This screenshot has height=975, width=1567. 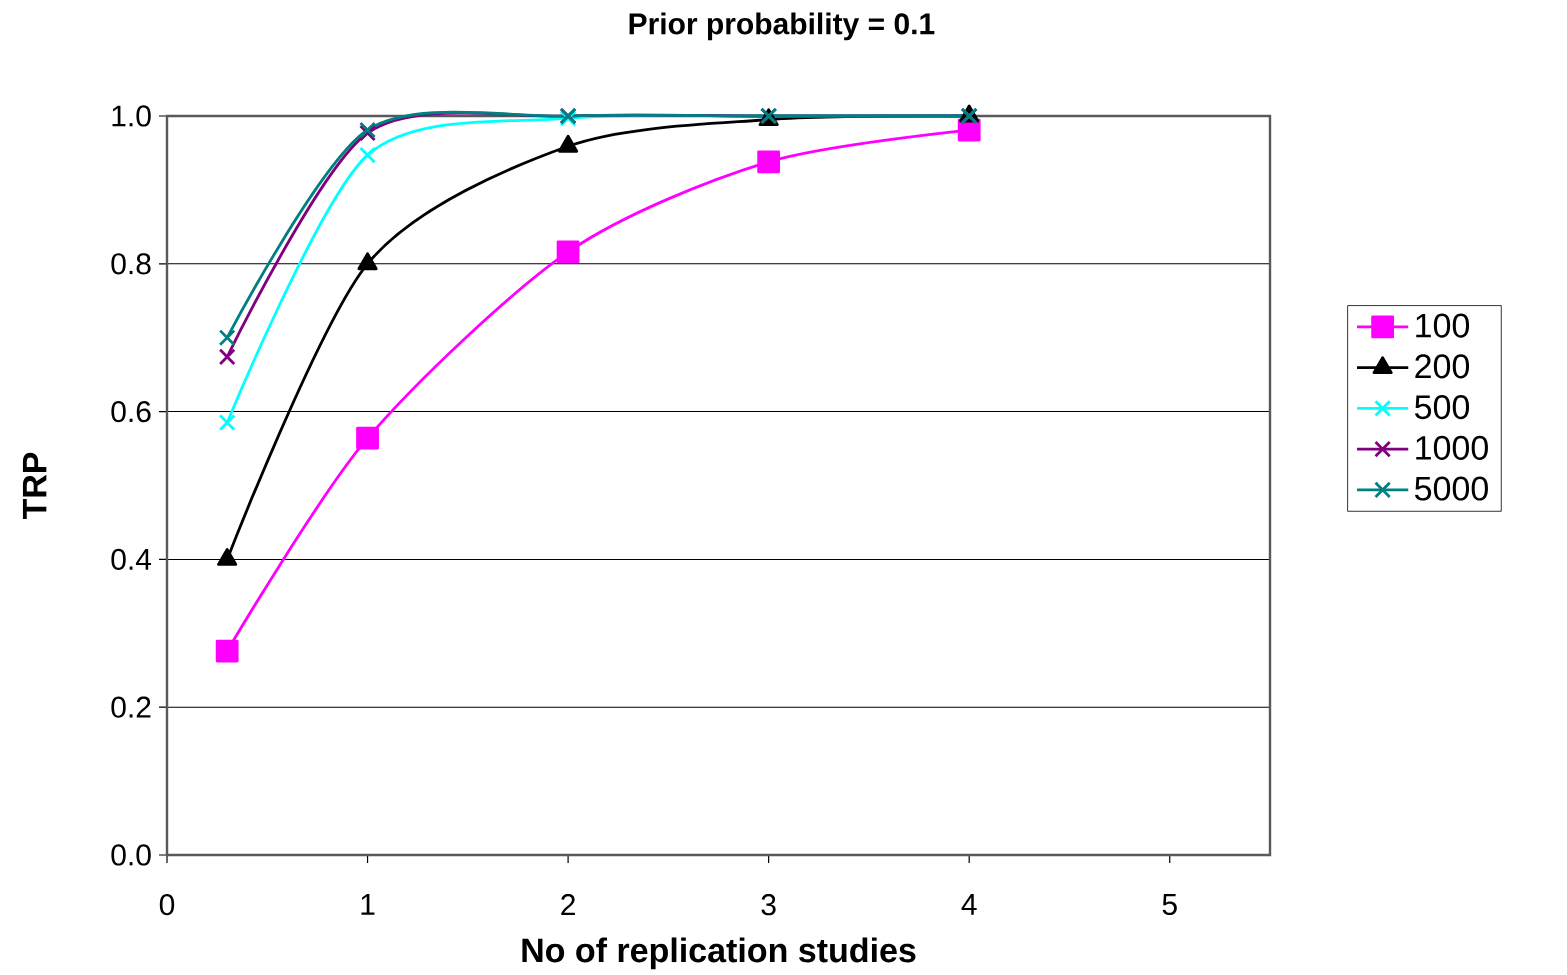 What do you see at coordinates (719, 953) in the screenshot?
I see `x-axis-title: No of replication studies` at bounding box center [719, 953].